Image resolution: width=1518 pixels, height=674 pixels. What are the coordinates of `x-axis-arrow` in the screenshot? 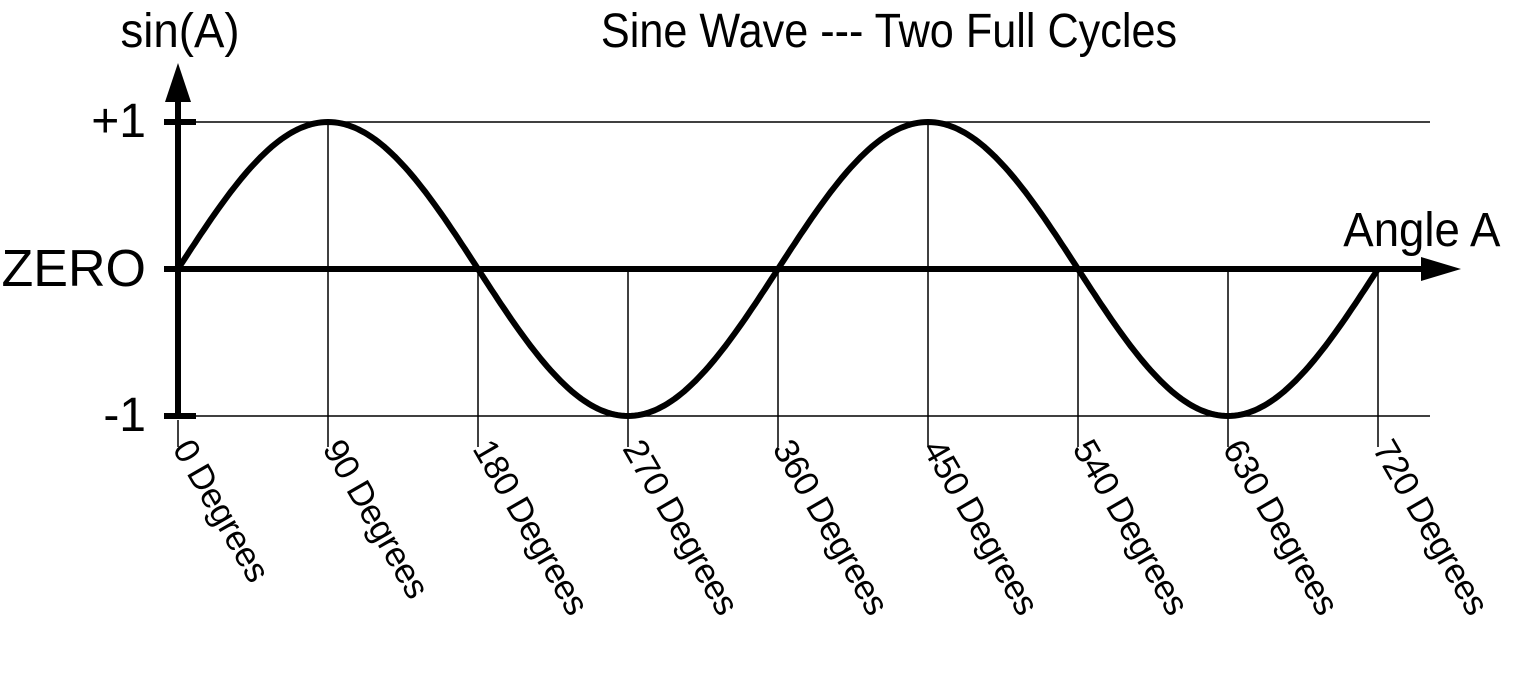 It's located at (1441, 269).